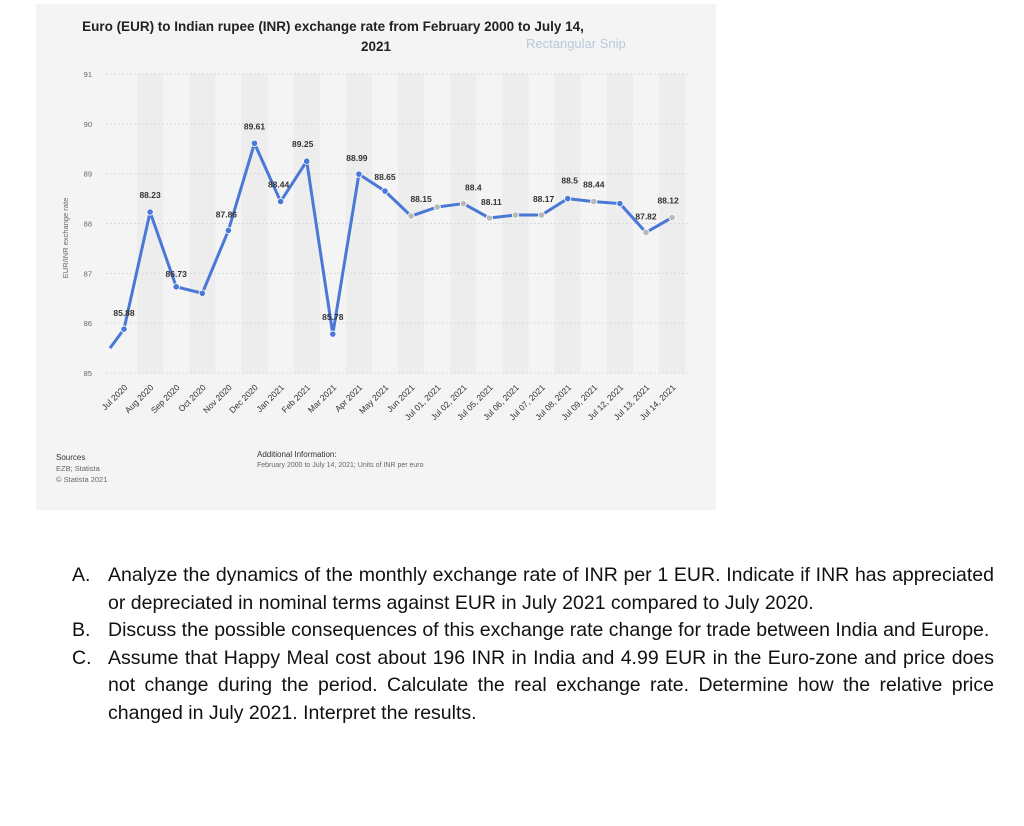  I want to click on data-label: 88.15, so click(421, 199).